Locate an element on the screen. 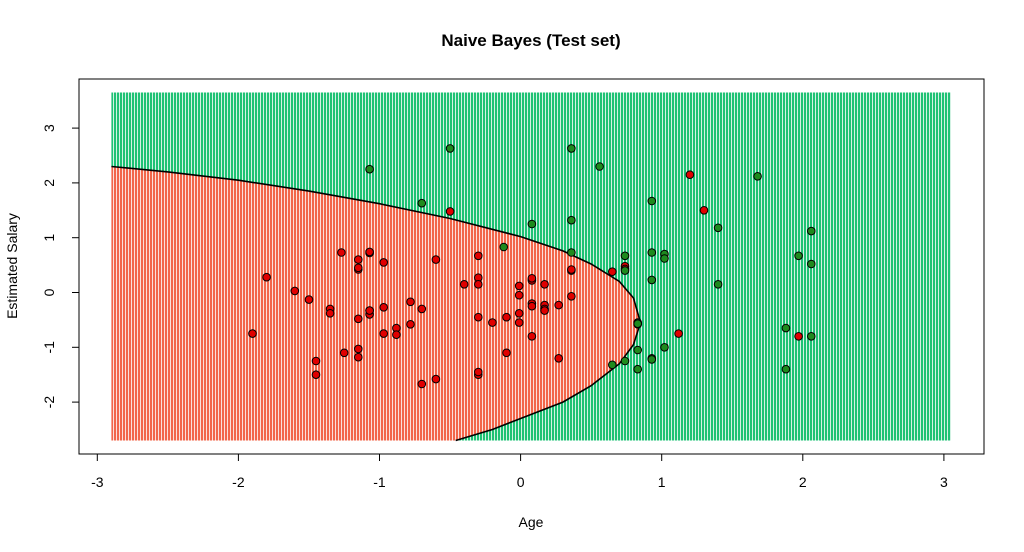  x-tick-label: -3 is located at coordinates (97, 482).